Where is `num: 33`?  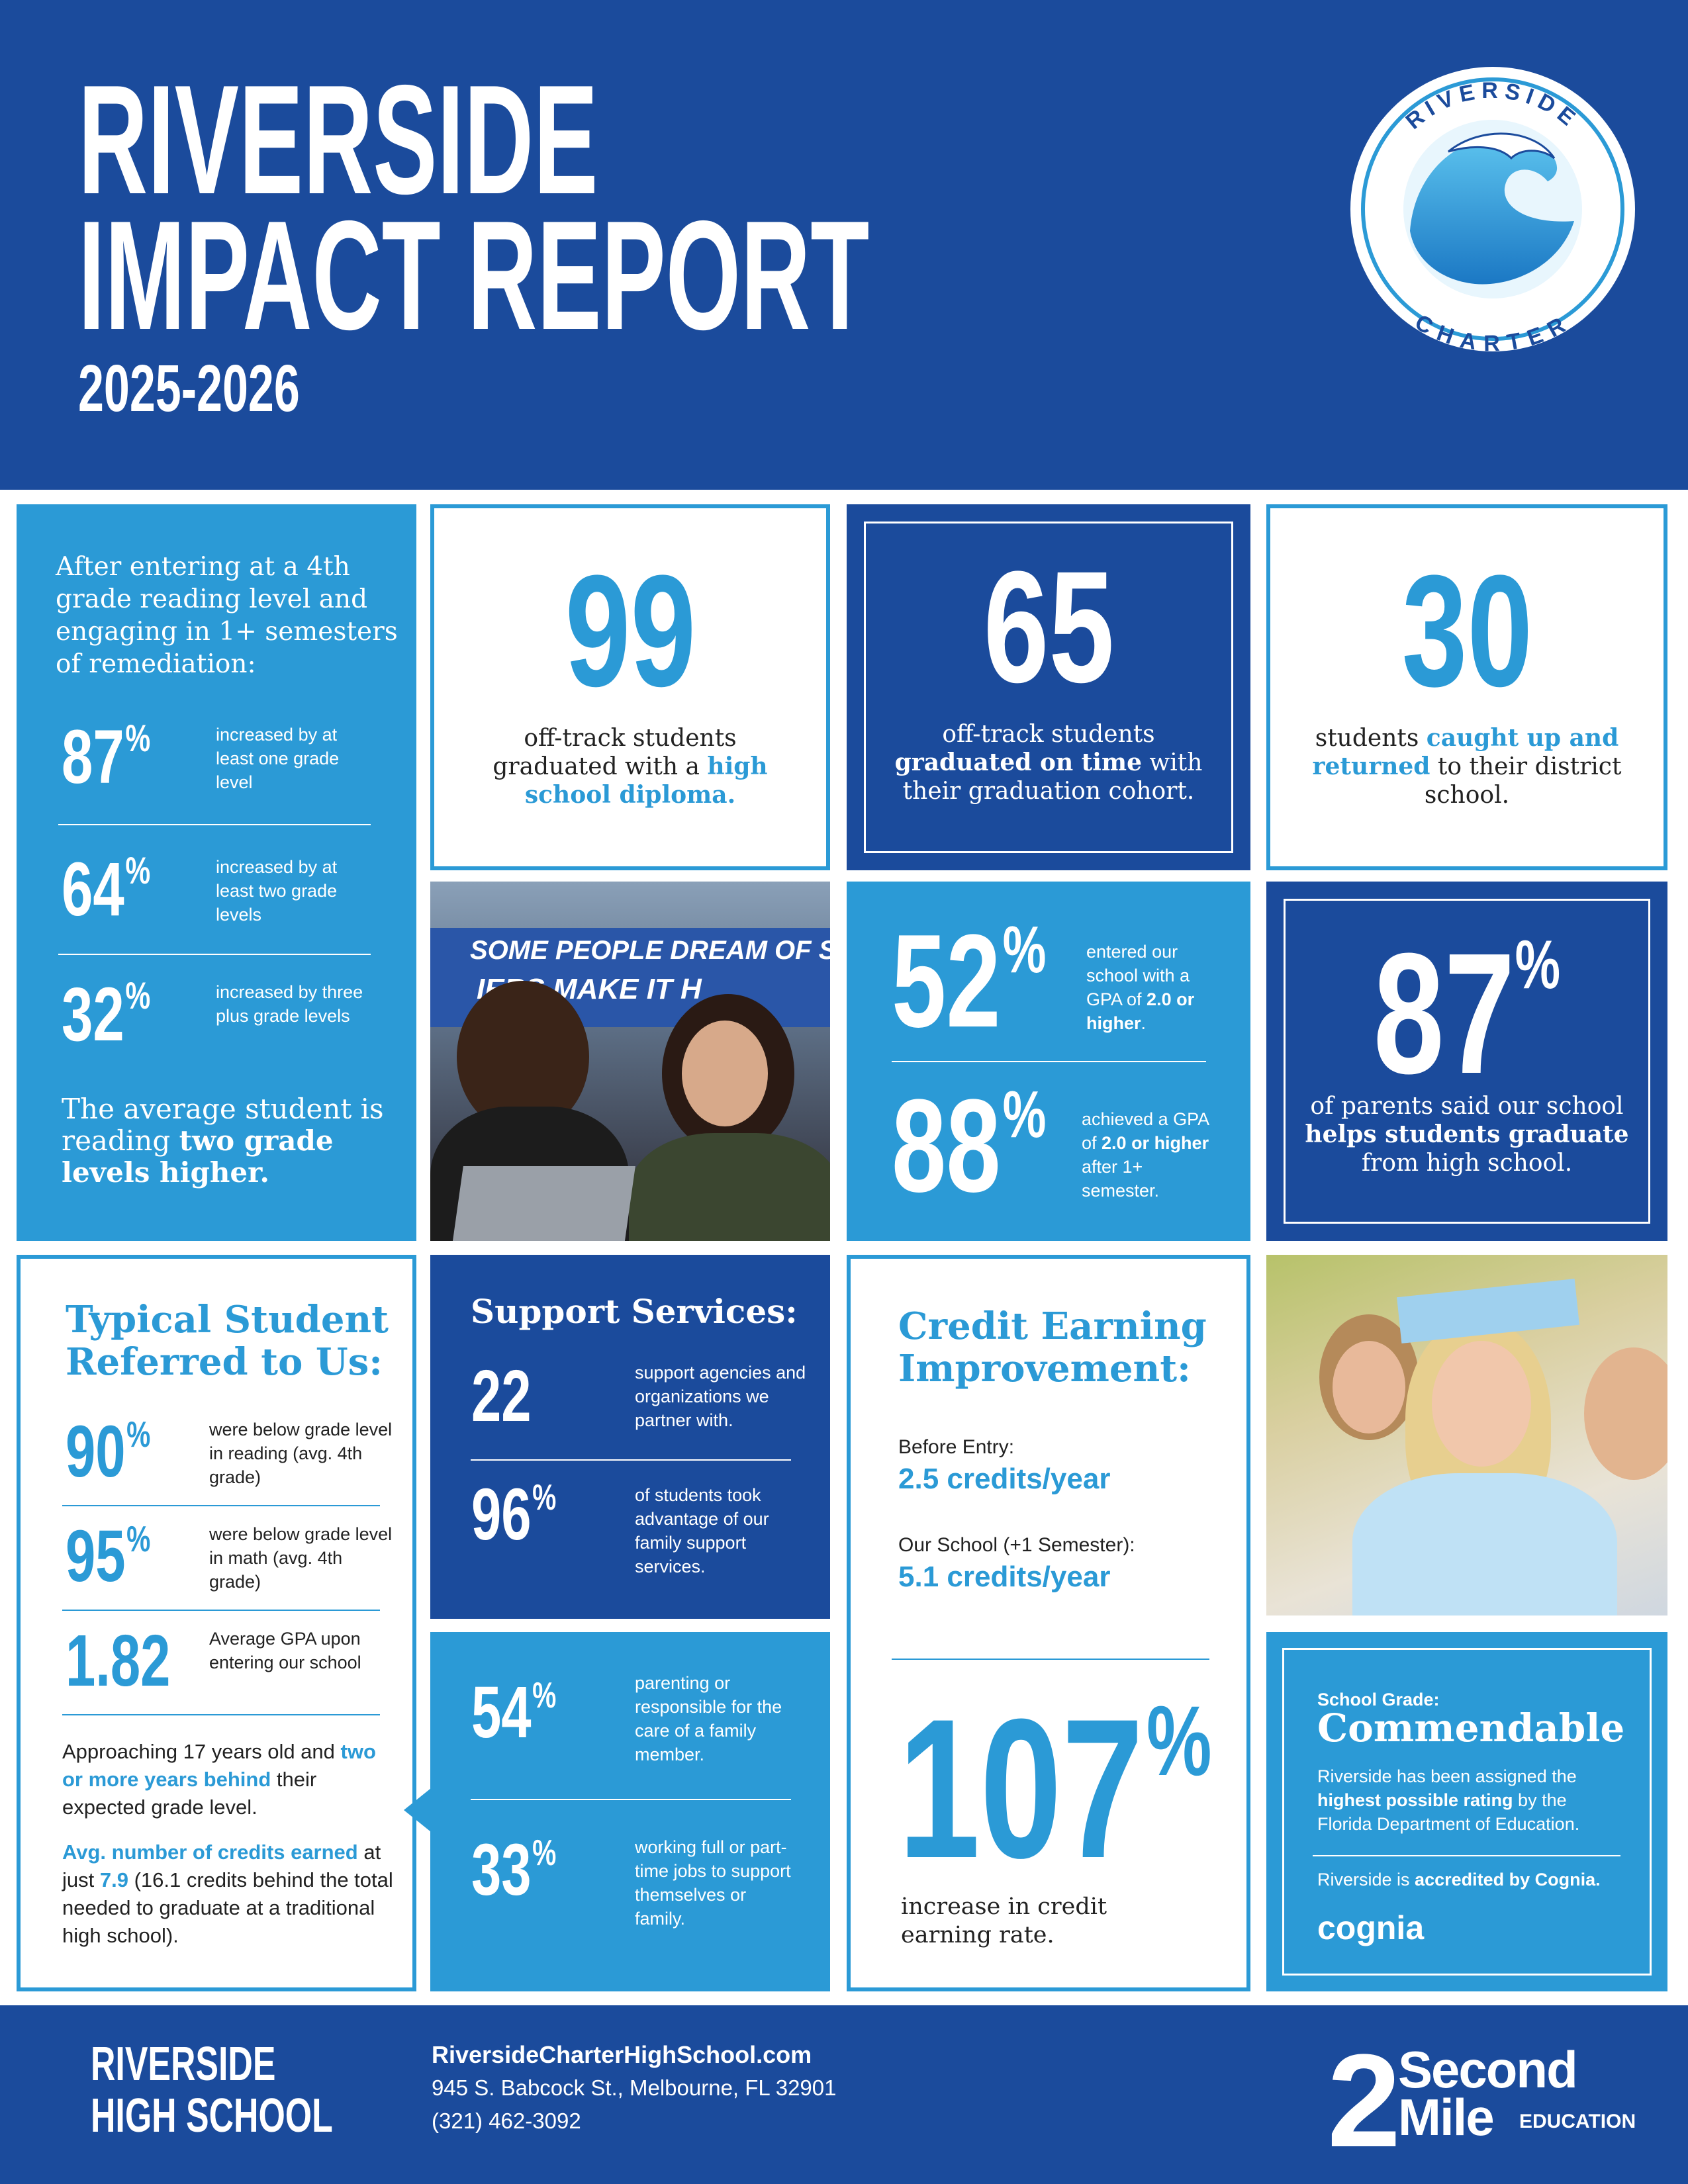 num: 33 is located at coordinates (501, 1870).